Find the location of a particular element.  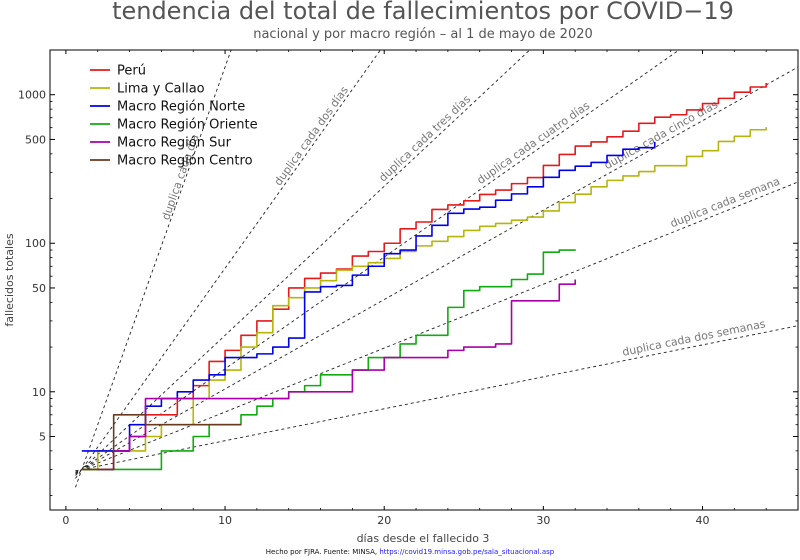

reference-label: duplica cada tres días is located at coordinates (424, 138).